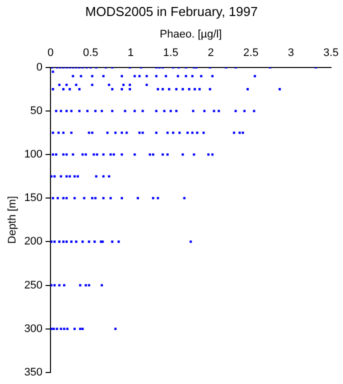  What do you see at coordinates (291, 52) in the screenshot?
I see `x-tick-label: 3` at bounding box center [291, 52].